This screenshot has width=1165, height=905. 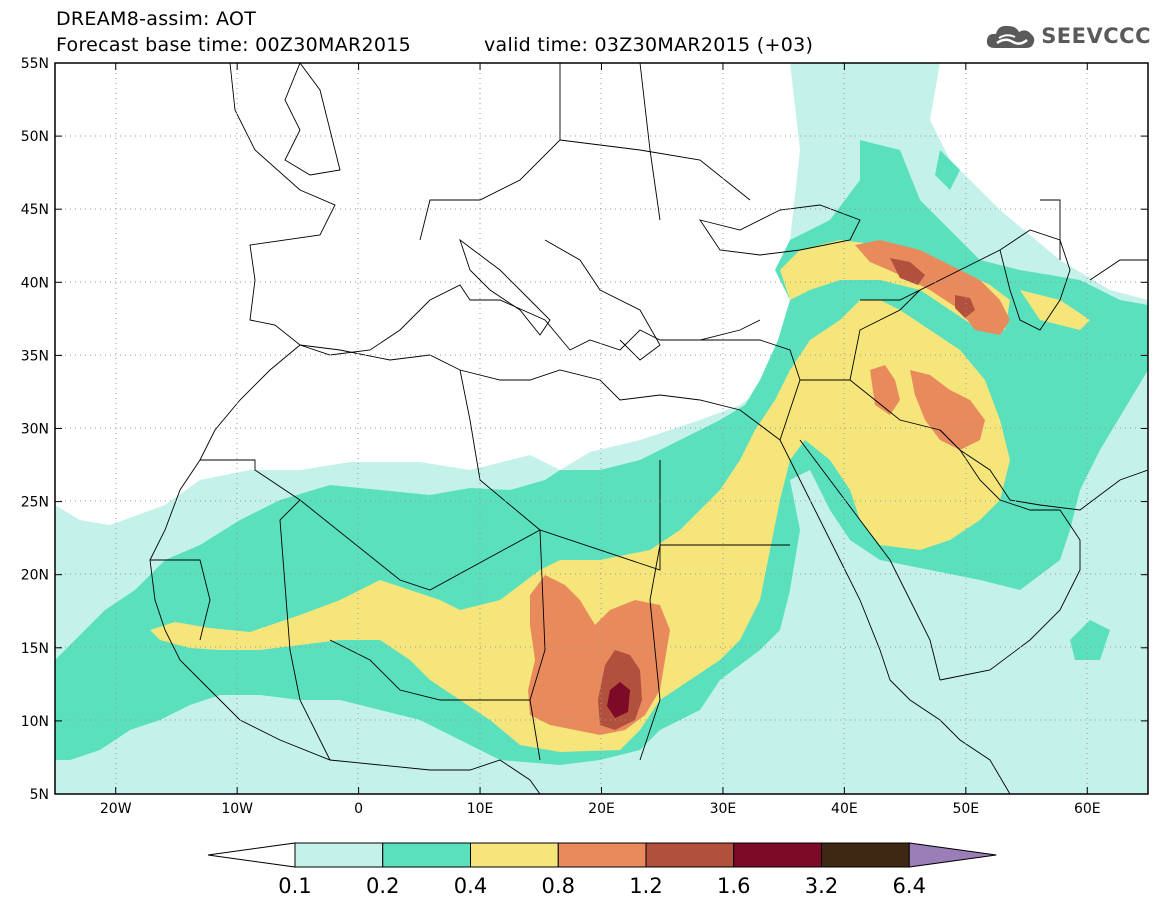 What do you see at coordinates (1096, 36) in the screenshot?
I see `logo-text: SEEVCCC` at bounding box center [1096, 36].